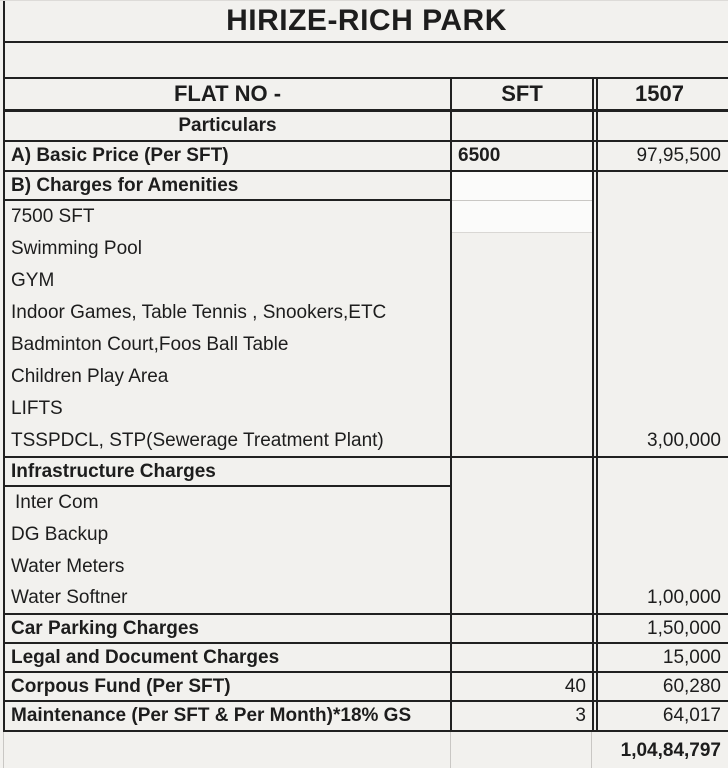 This screenshot has height=768, width=728. I want to click on subheader-label: Particulars, so click(228, 126).